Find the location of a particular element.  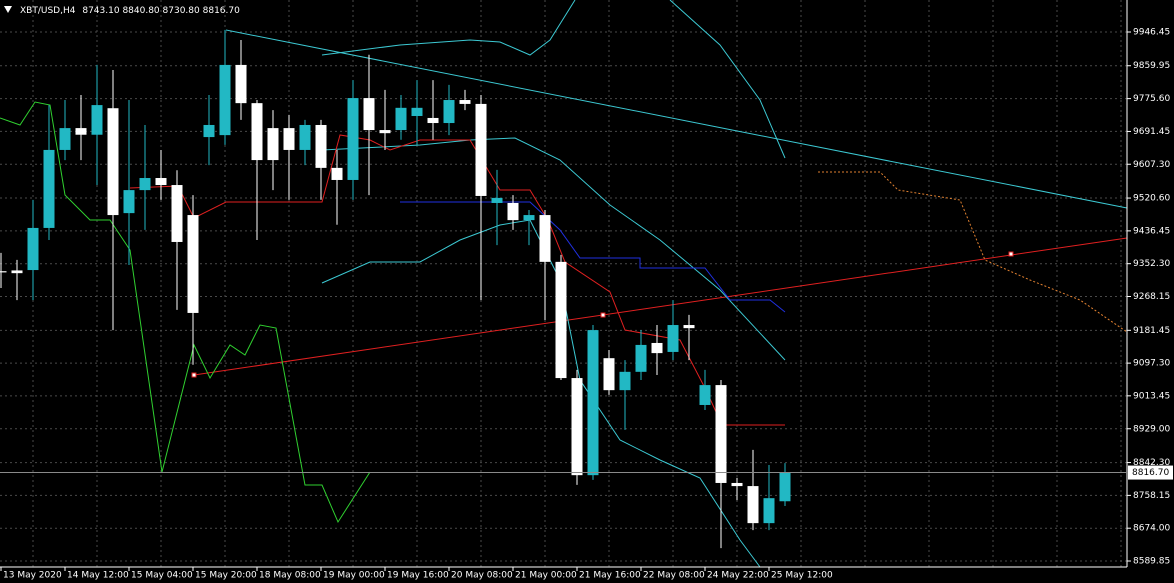

x-tick-label: 15 May 04:00 is located at coordinates (162, 576).